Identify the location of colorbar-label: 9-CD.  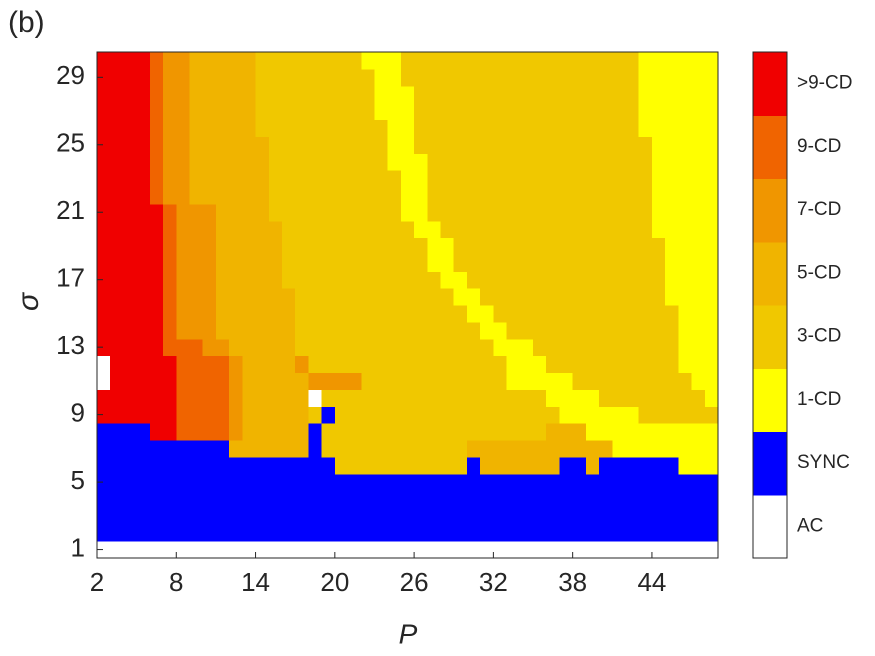
(819, 146).